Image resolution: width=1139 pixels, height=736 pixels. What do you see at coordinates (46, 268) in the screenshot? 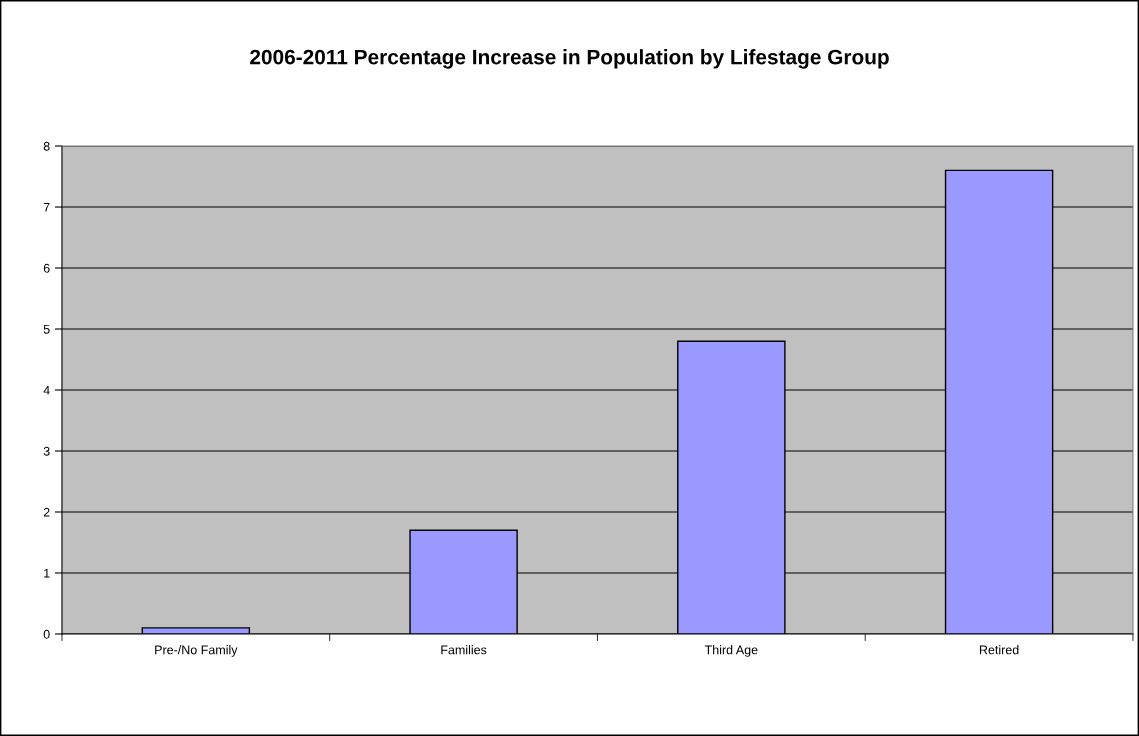
I see `y-tick-label: 6` at bounding box center [46, 268].